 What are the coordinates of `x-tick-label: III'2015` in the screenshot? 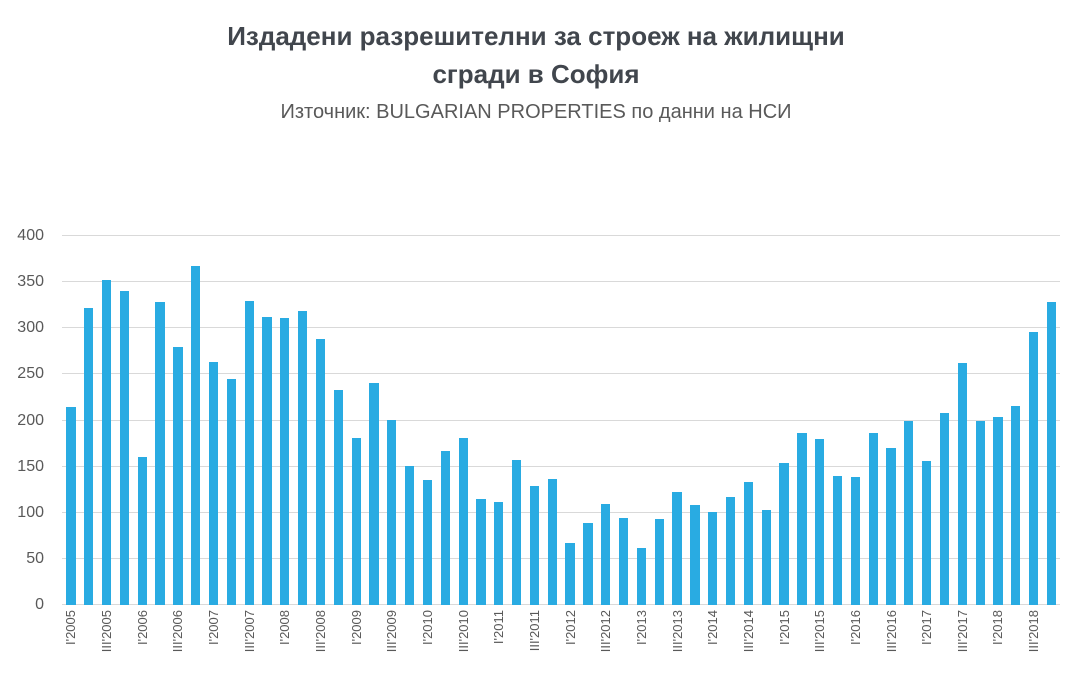 It's located at (820, 631).